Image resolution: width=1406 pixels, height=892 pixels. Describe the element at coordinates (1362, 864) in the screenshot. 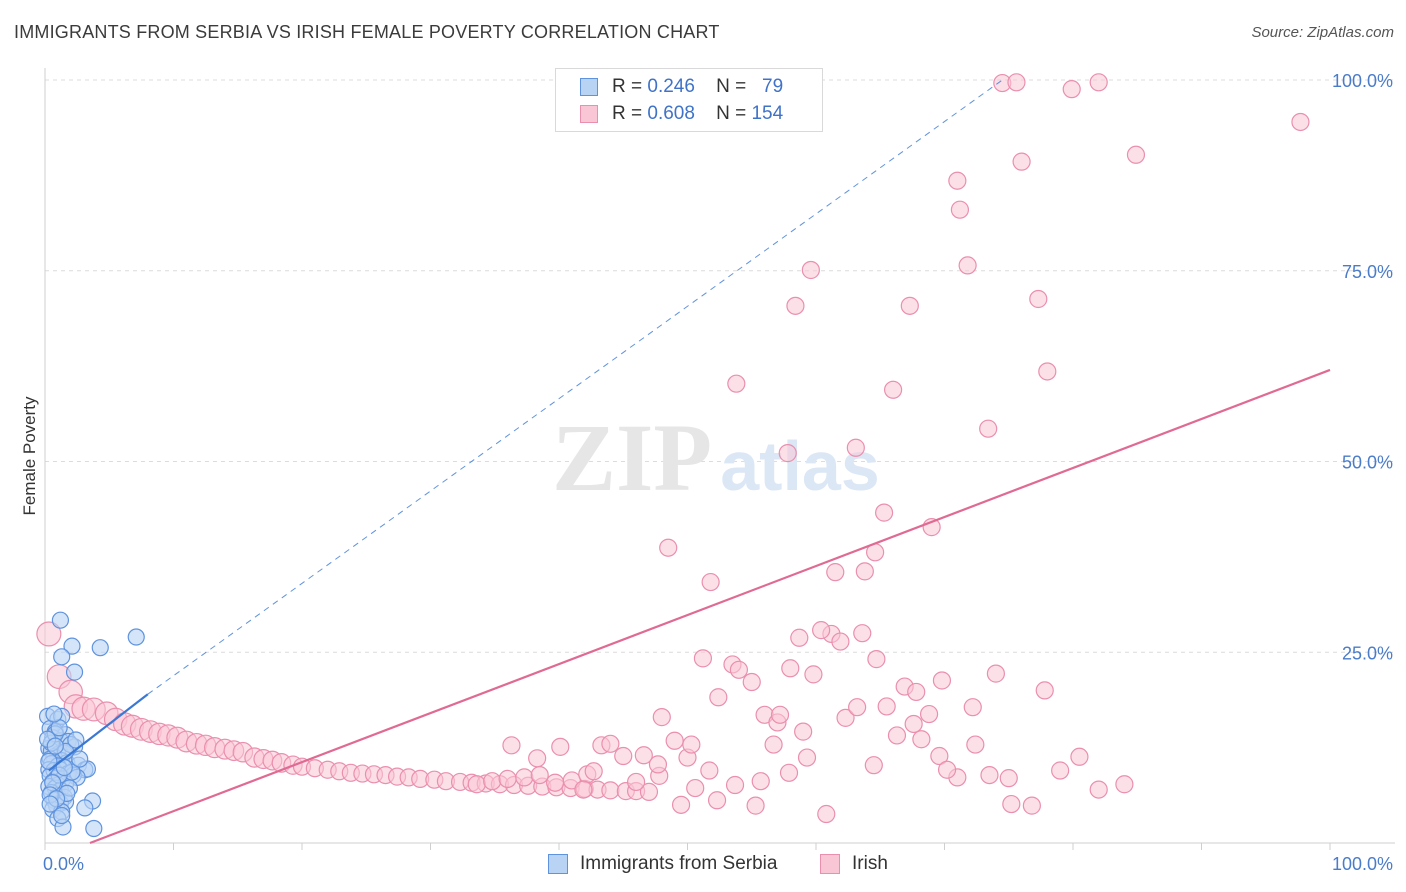

I see `x-tick-label: 100.0%` at that location.